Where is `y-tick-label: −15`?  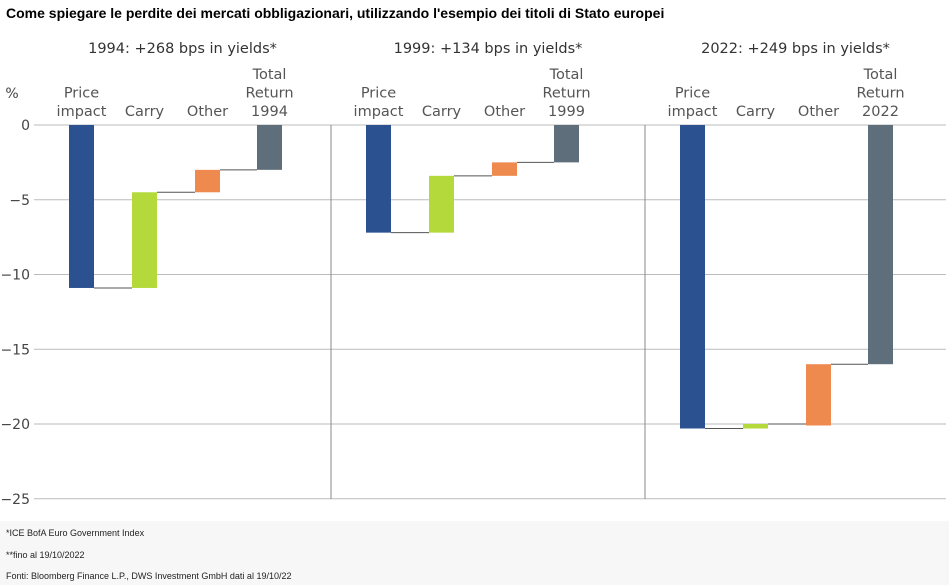 y-tick-label: −15 is located at coordinates (15, 350).